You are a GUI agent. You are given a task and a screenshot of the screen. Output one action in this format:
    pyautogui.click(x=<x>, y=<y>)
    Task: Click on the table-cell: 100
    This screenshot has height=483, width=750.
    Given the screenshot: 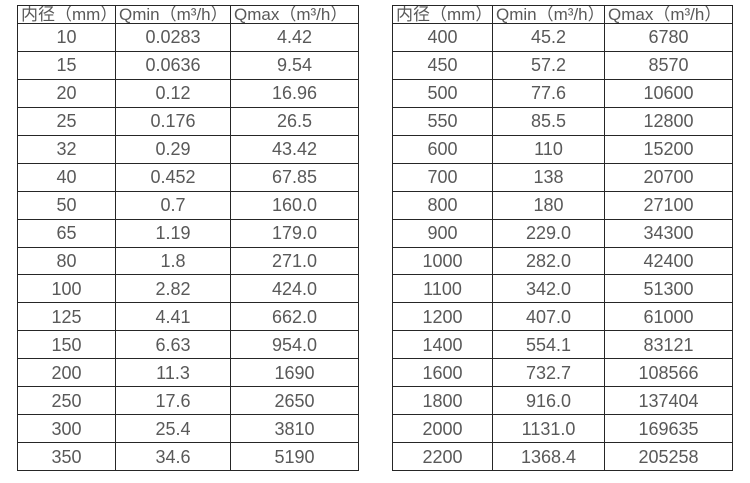 What is the action you would take?
    pyautogui.click(x=66, y=289)
    